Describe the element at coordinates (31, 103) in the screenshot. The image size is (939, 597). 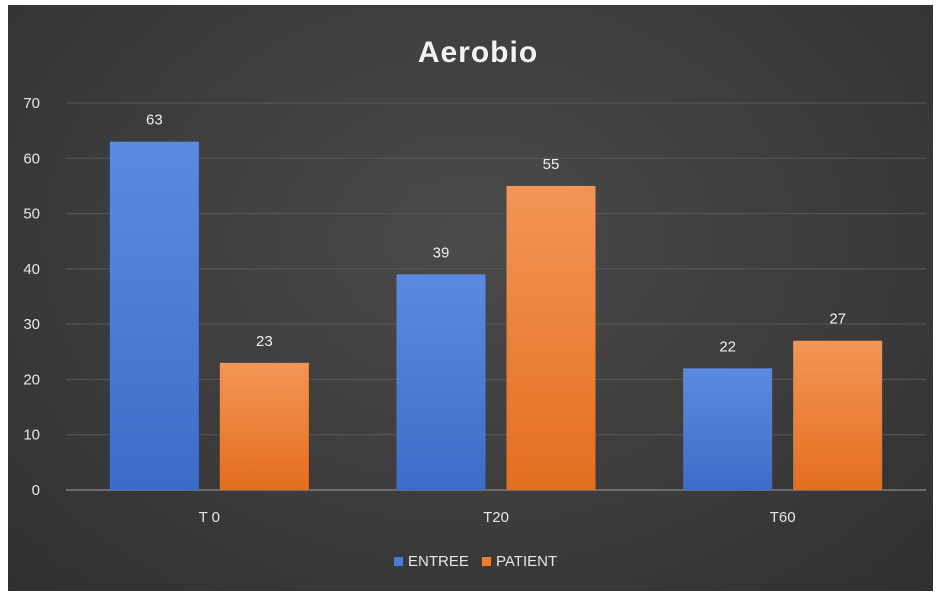
I see `y-tick-label: 70` at that location.